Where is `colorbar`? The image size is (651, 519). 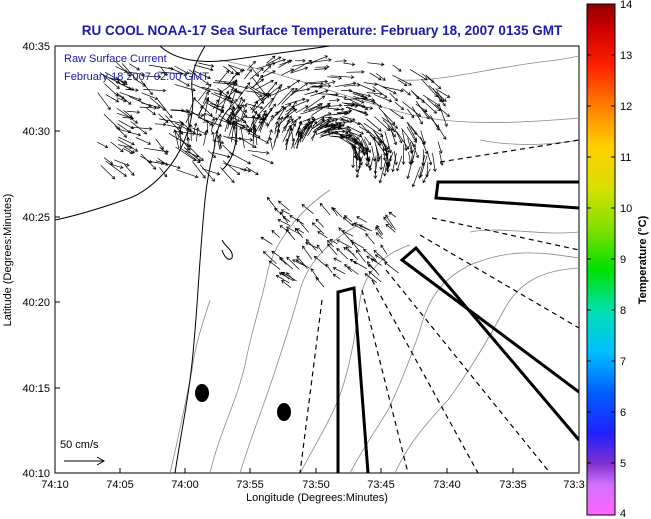
colorbar is located at coordinates (601, 259).